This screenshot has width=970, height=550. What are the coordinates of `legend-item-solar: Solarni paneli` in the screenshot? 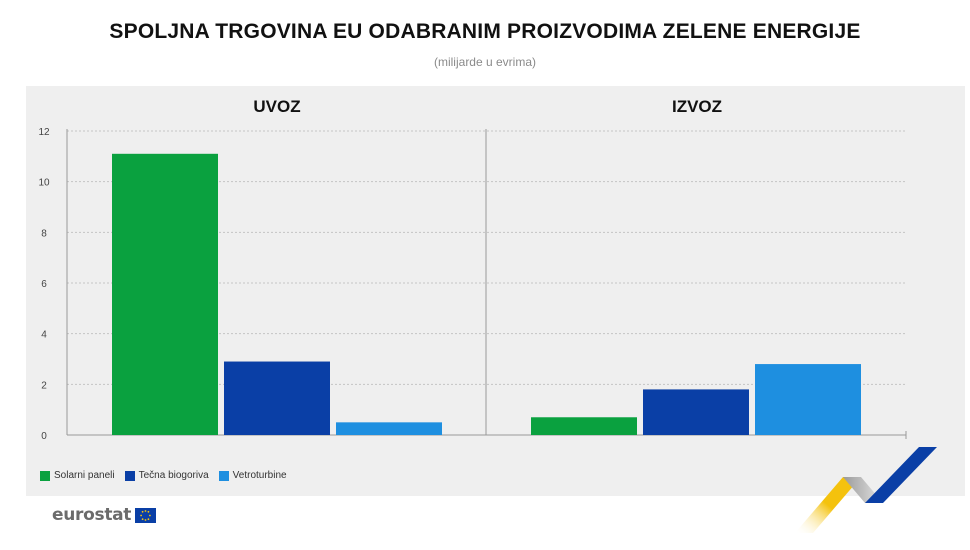 It's located at (77, 475).